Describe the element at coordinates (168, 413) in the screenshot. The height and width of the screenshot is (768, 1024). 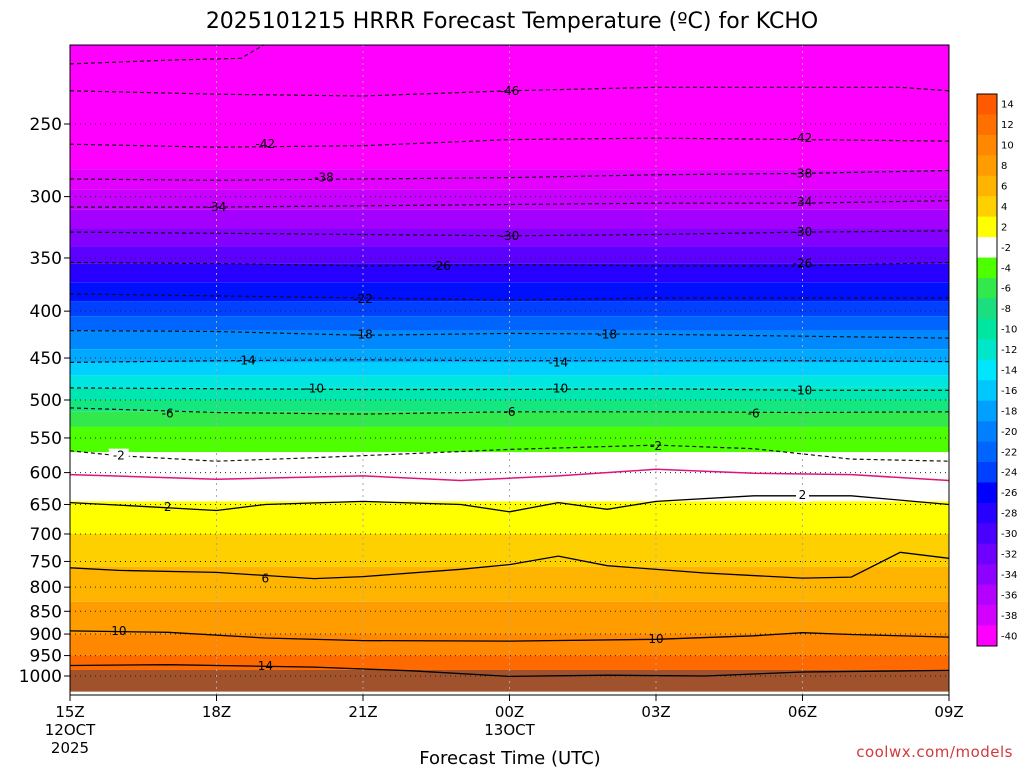
I see `contour-label-20: -6` at that location.